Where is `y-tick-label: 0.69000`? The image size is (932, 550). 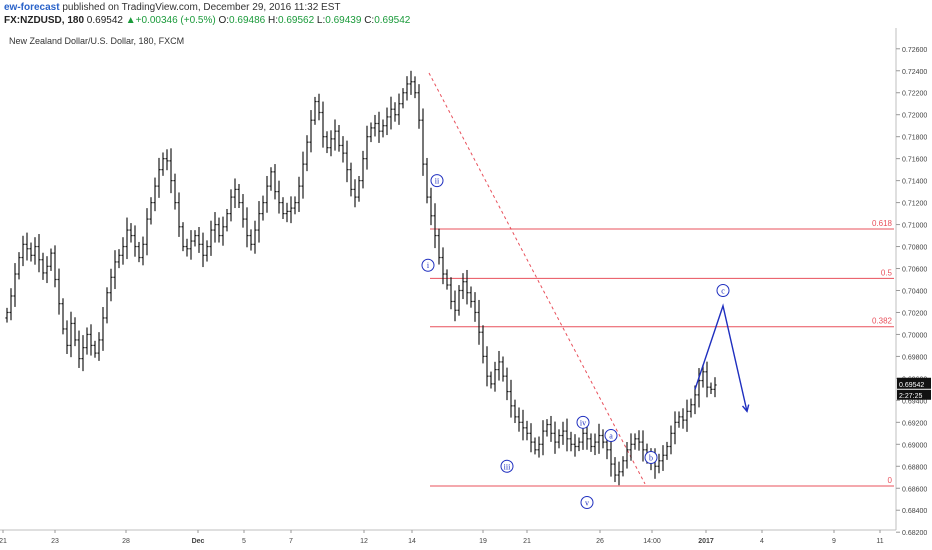
y-tick-label: 0.69000 is located at coordinates (914, 445).